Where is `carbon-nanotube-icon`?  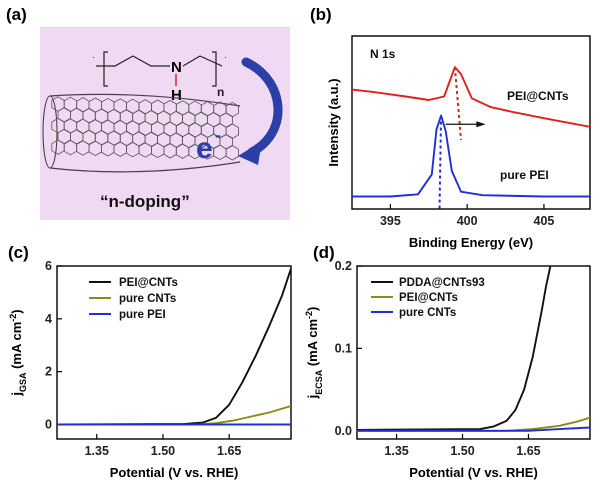 carbon-nanotube-icon is located at coordinates (141, 133).